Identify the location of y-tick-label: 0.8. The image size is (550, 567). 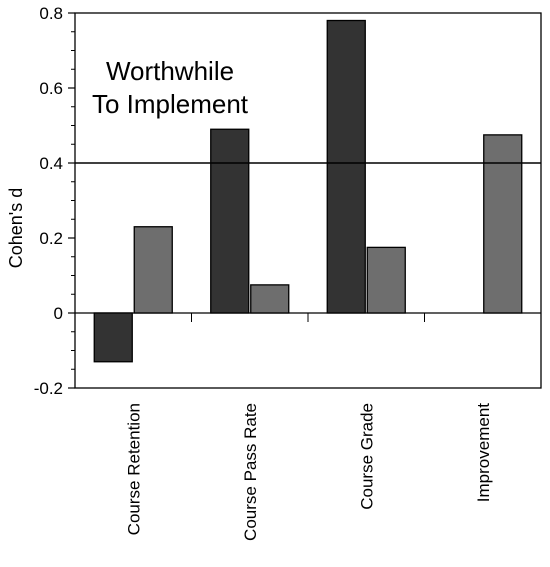
(51, 13).